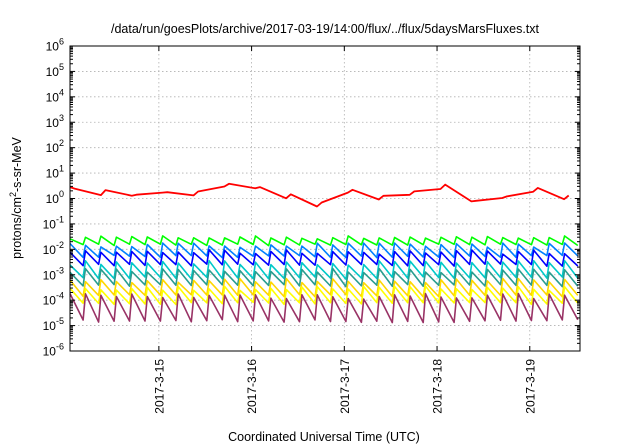  I want to click on y-tick-label: 10⁻⁵, so click(53, 324).